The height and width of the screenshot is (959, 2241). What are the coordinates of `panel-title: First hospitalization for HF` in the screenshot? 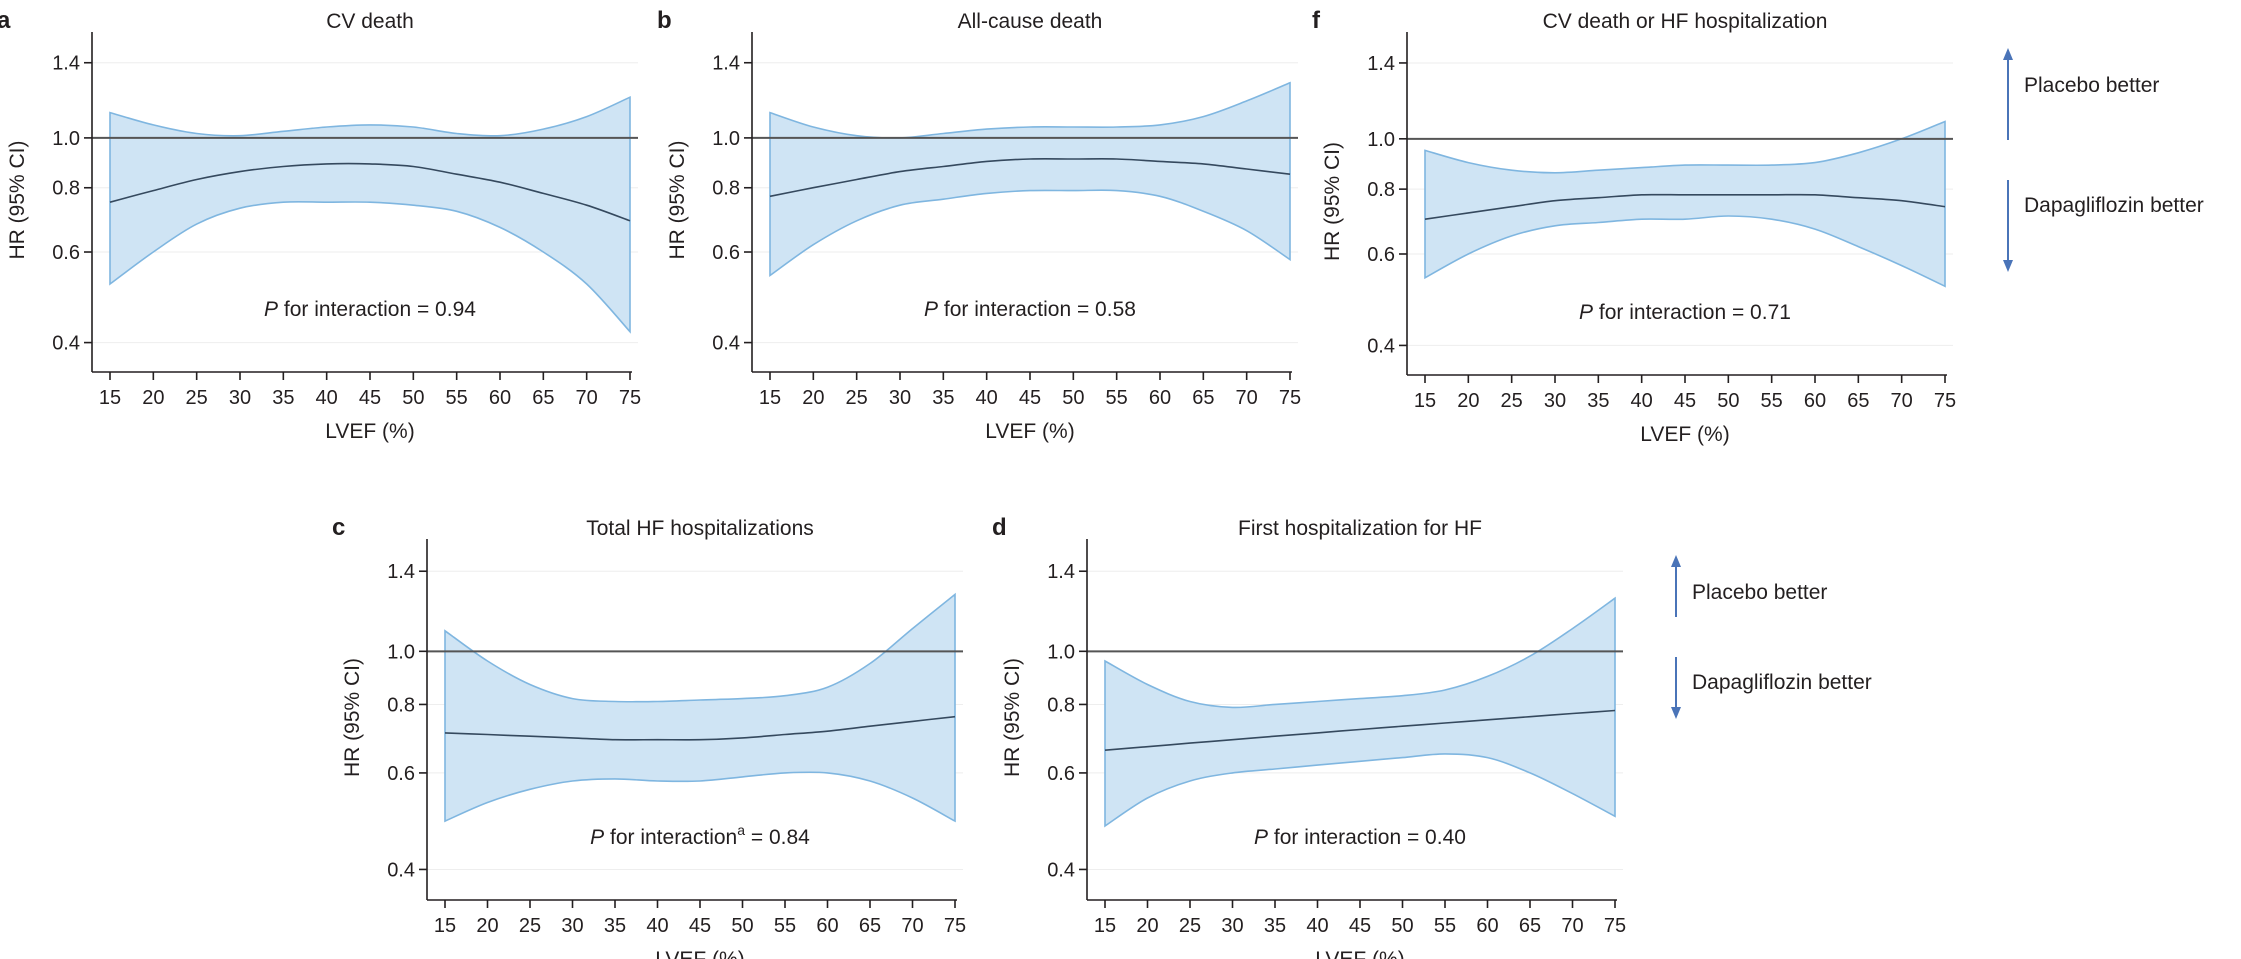 It's located at (1360, 528).